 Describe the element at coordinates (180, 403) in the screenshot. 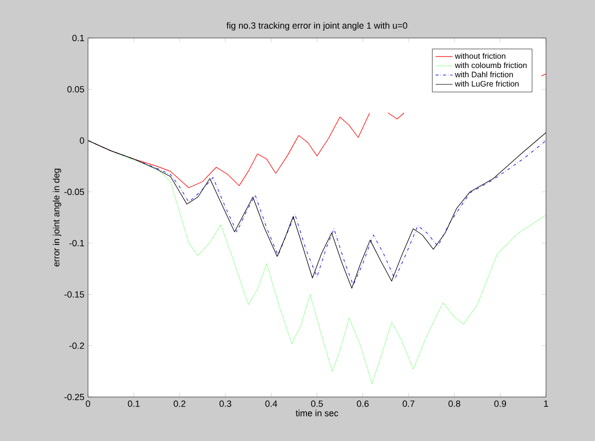

I see `x-tick-label: 0.2` at that location.